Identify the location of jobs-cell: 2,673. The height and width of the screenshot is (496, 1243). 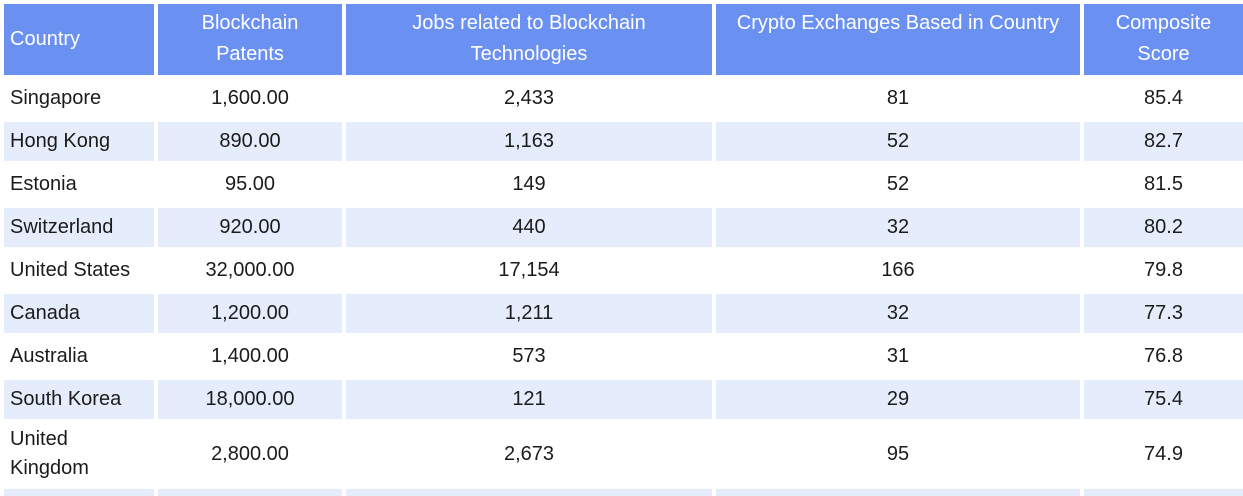
(529, 454).